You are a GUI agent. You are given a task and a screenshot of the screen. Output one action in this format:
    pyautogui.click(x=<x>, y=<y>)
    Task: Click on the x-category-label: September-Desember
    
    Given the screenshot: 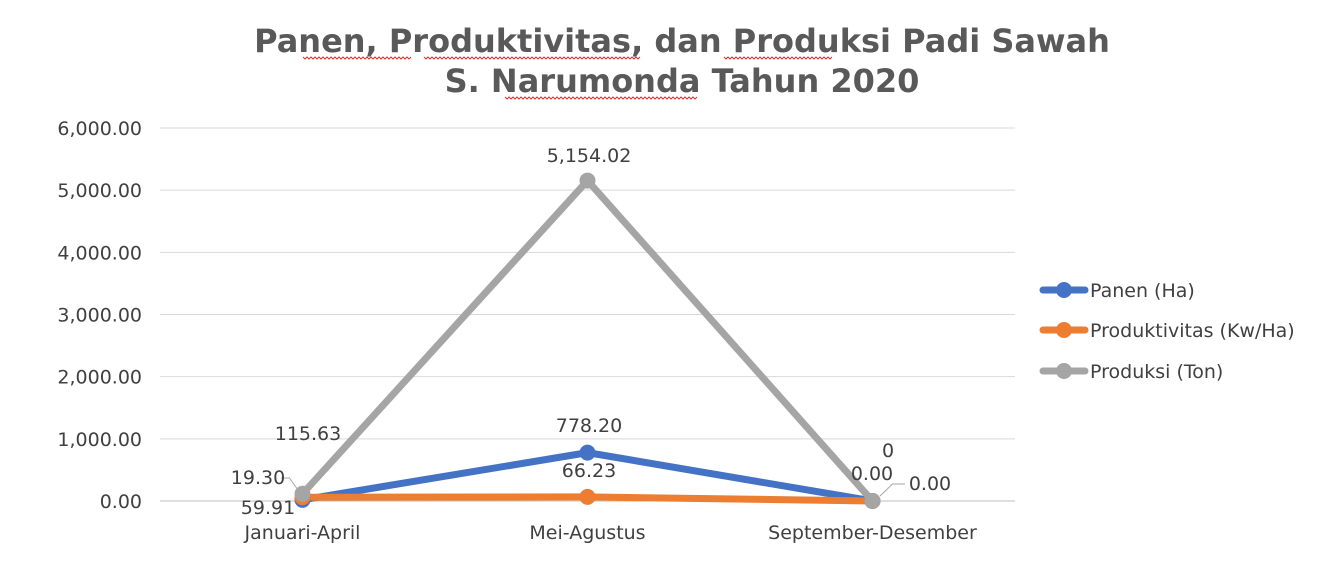 What is the action you would take?
    pyautogui.click(x=872, y=533)
    